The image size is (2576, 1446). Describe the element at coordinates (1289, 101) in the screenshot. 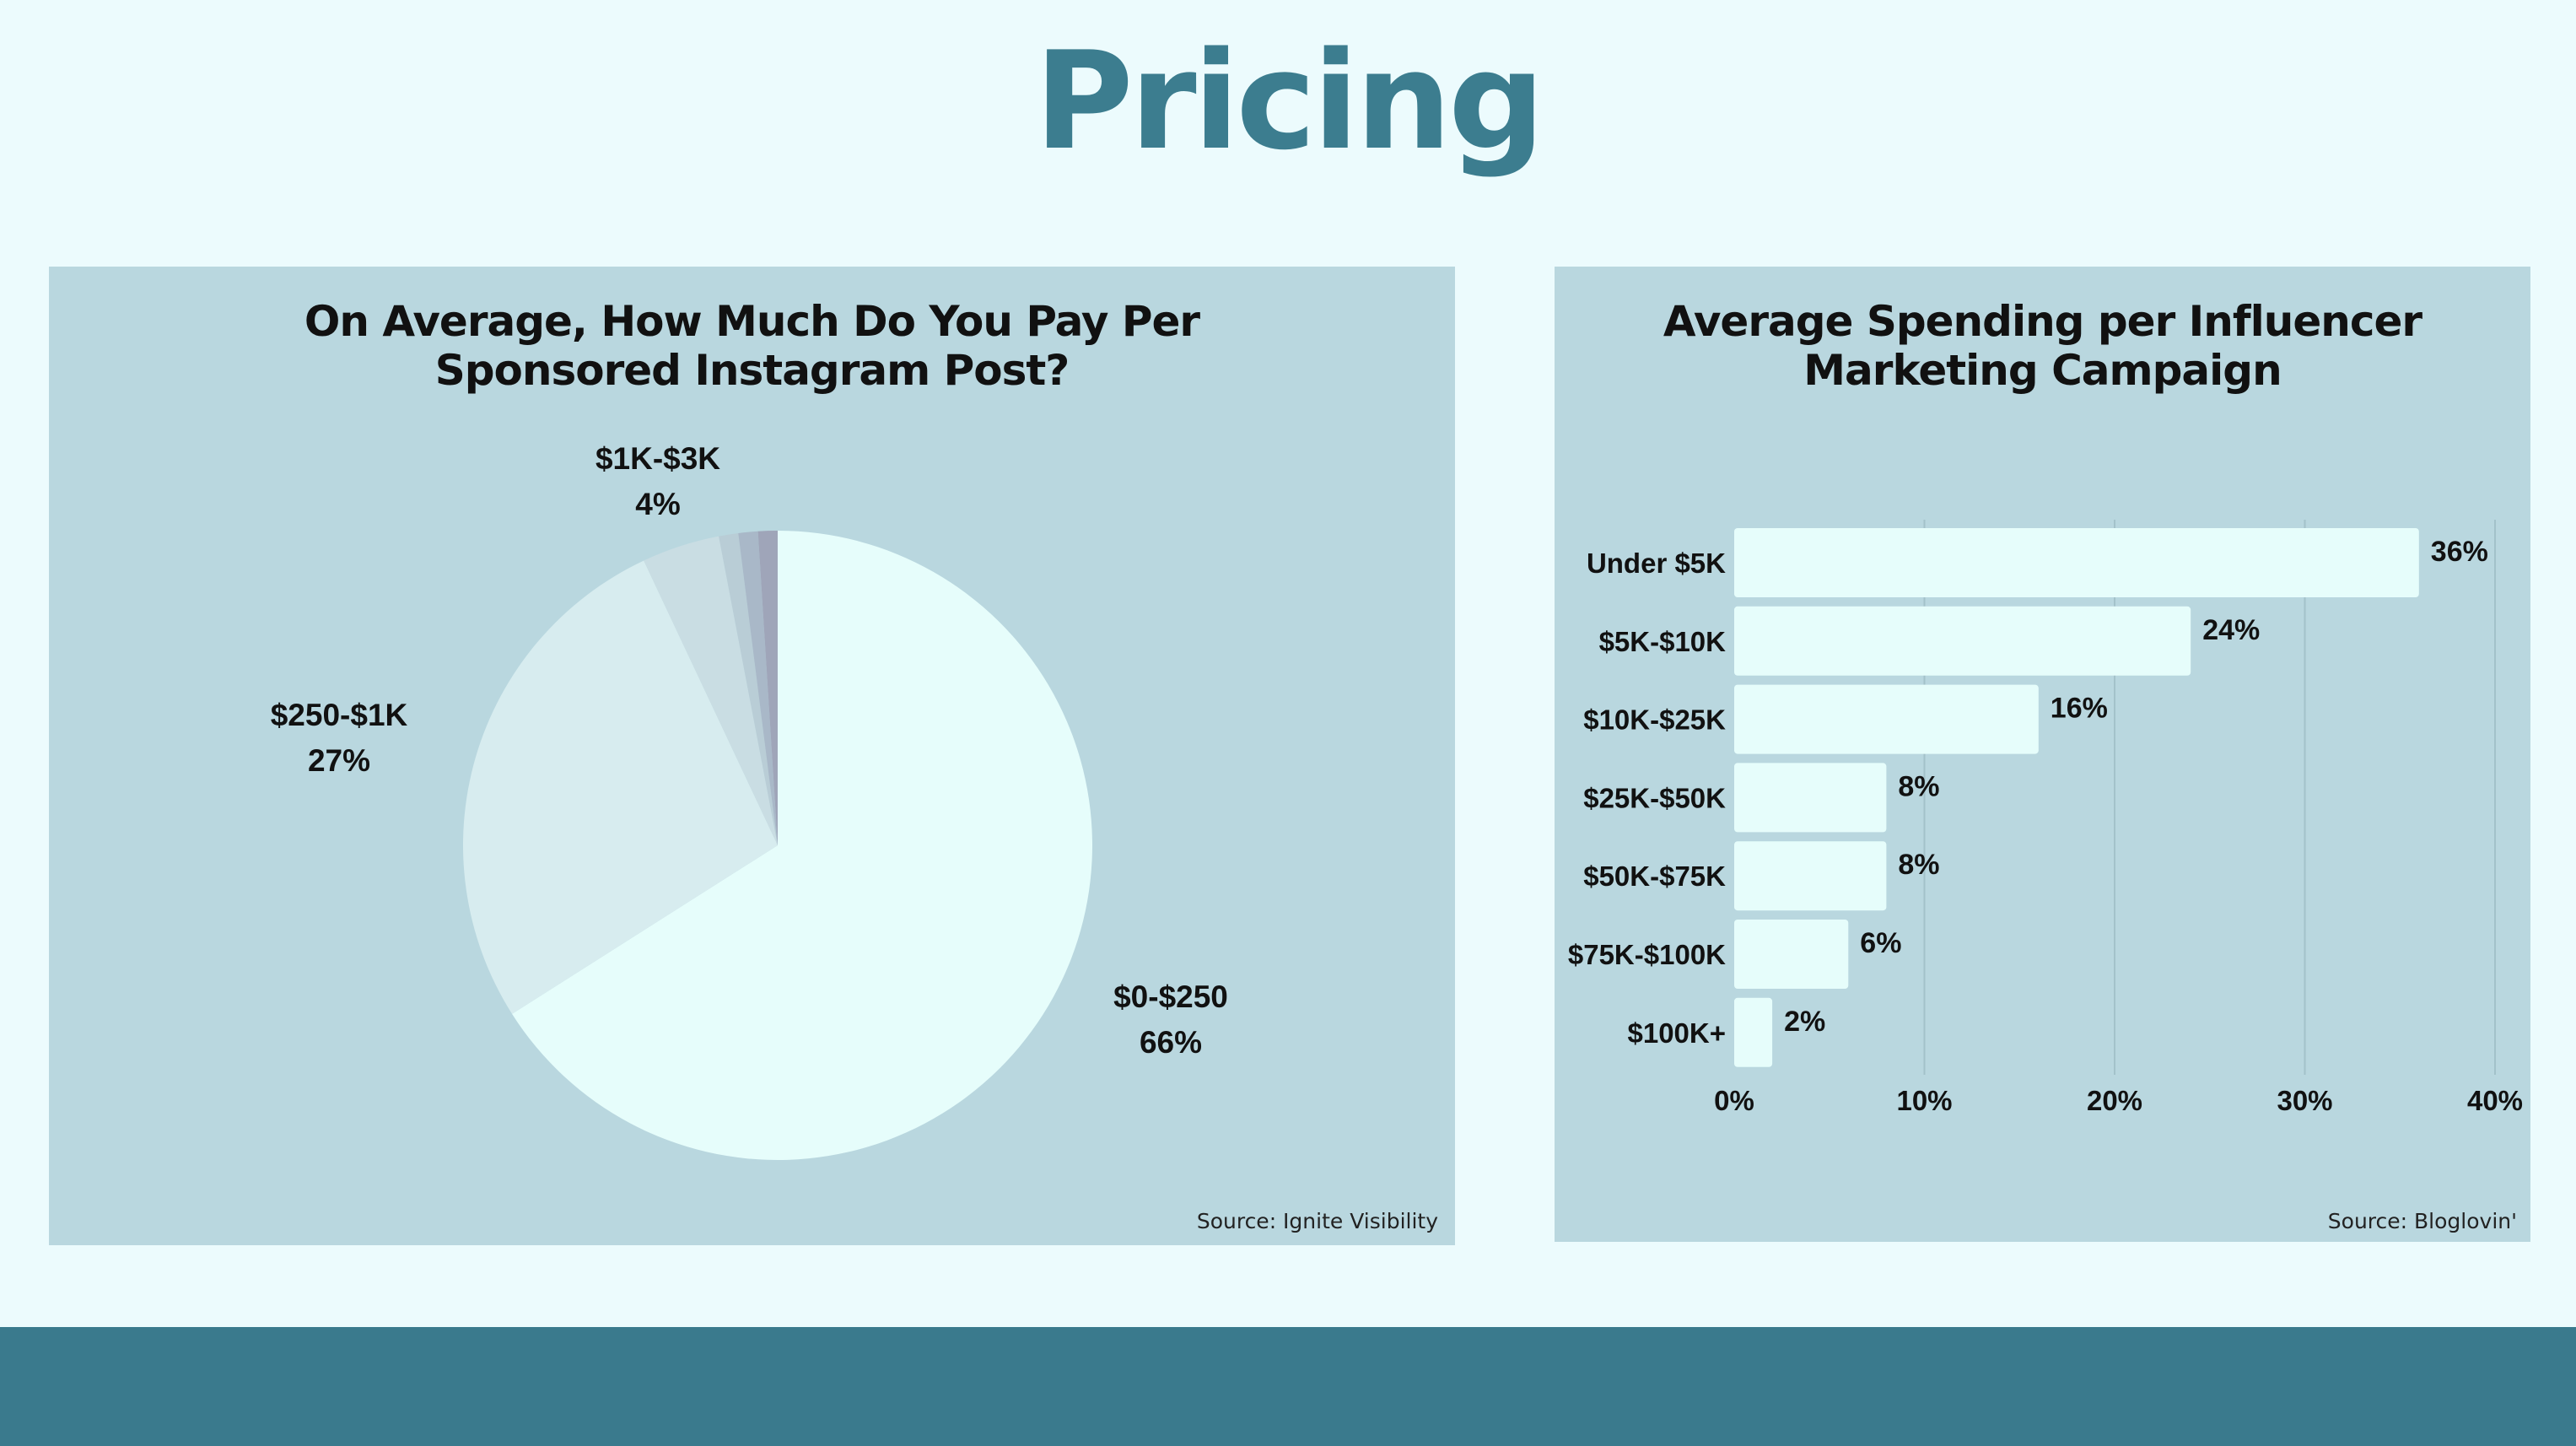

I see `page-title: Pricing` at that location.